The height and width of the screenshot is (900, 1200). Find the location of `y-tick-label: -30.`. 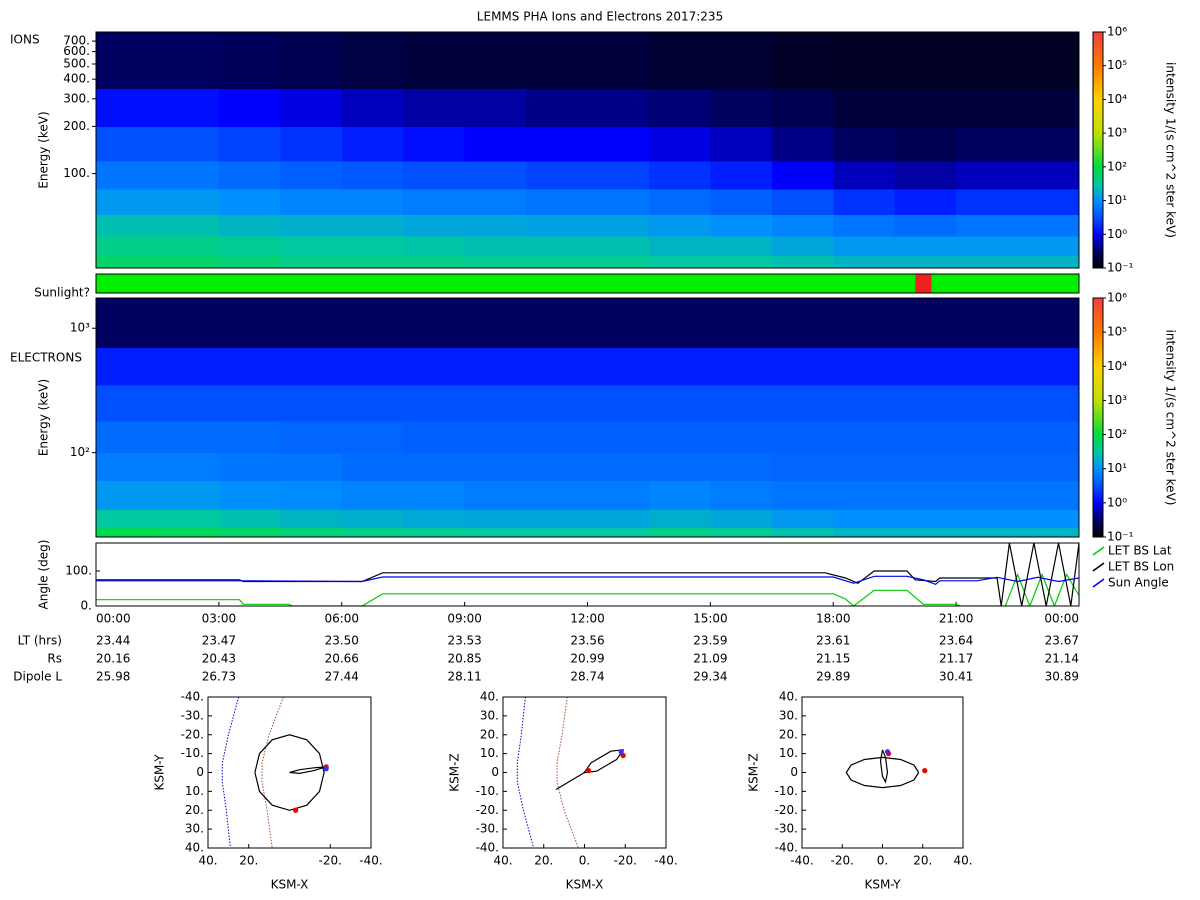

y-tick-label: -30. is located at coordinates (192, 715).